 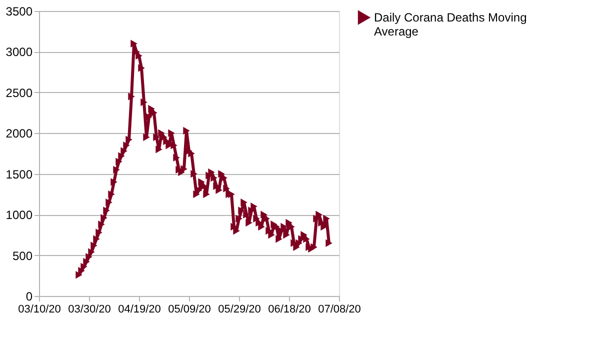 What do you see at coordinates (339, 310) in the screenshot?
I see `x-tick-label: 07/08/20` at bounding box center [339, 310].